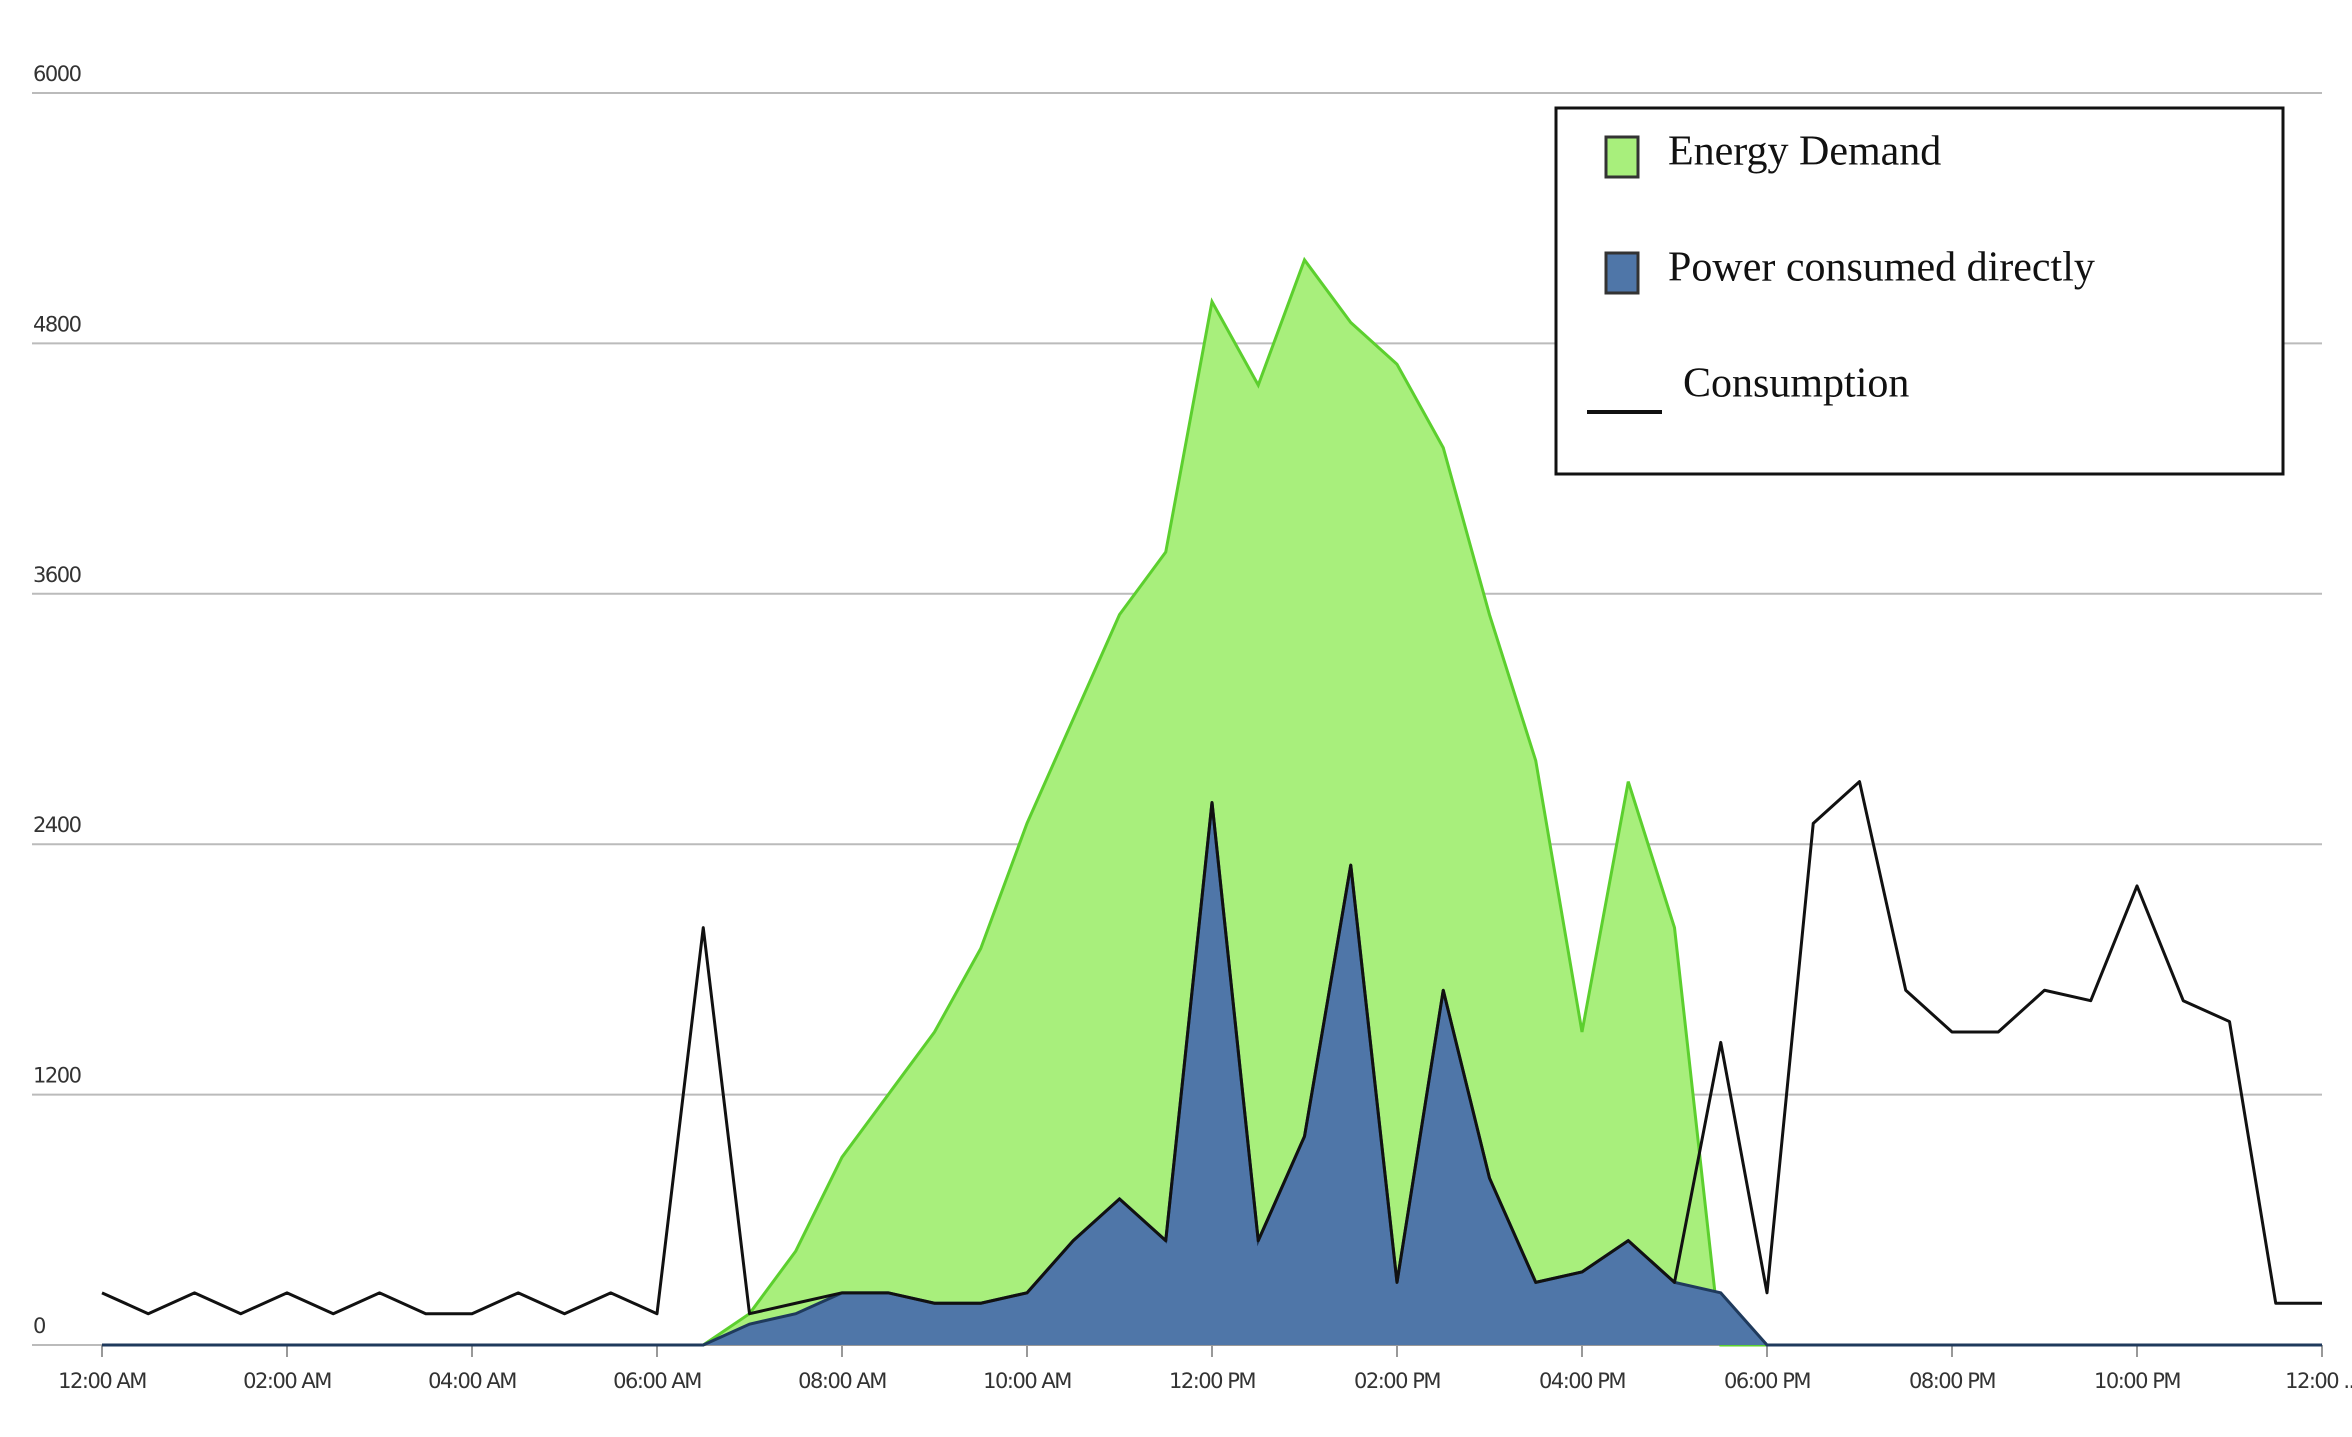 The width and height of the screenshot is (2352, 1437). Describe the element at coordinates (57, 74) in the screenshot. I see `y-tick-label: 6000` at that location.